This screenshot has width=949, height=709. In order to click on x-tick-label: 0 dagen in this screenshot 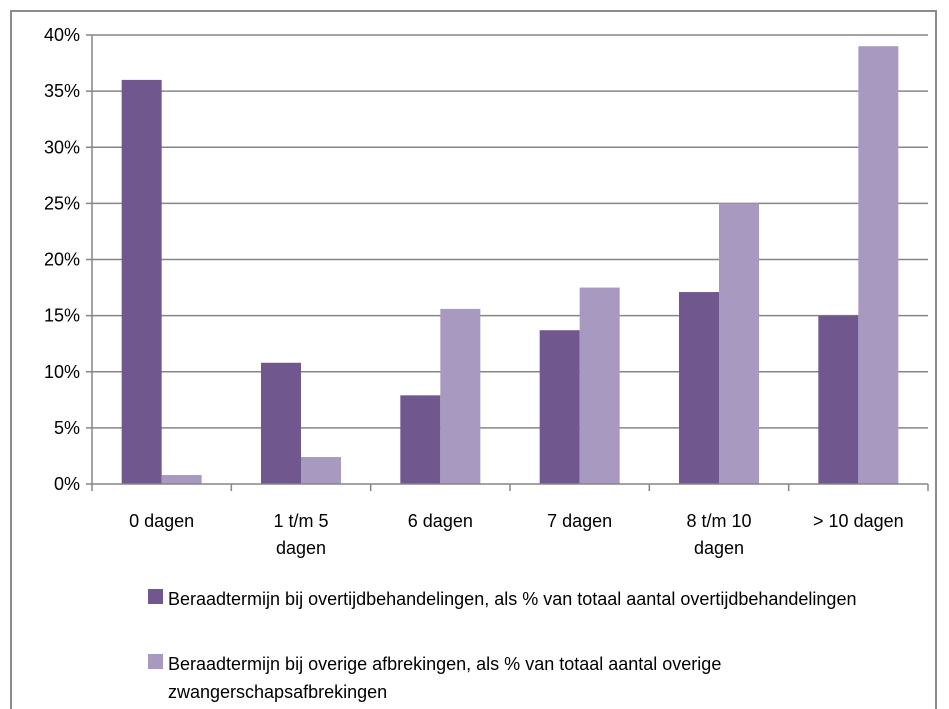, I will do `click(161, 521)`.